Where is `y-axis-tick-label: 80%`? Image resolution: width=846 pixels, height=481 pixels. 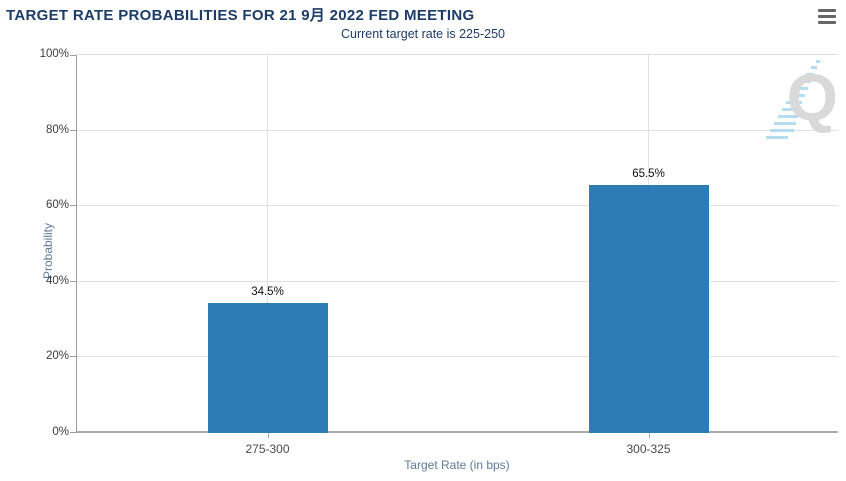
y-axis-tick-label: 80% is located at coordinates (57, 129).